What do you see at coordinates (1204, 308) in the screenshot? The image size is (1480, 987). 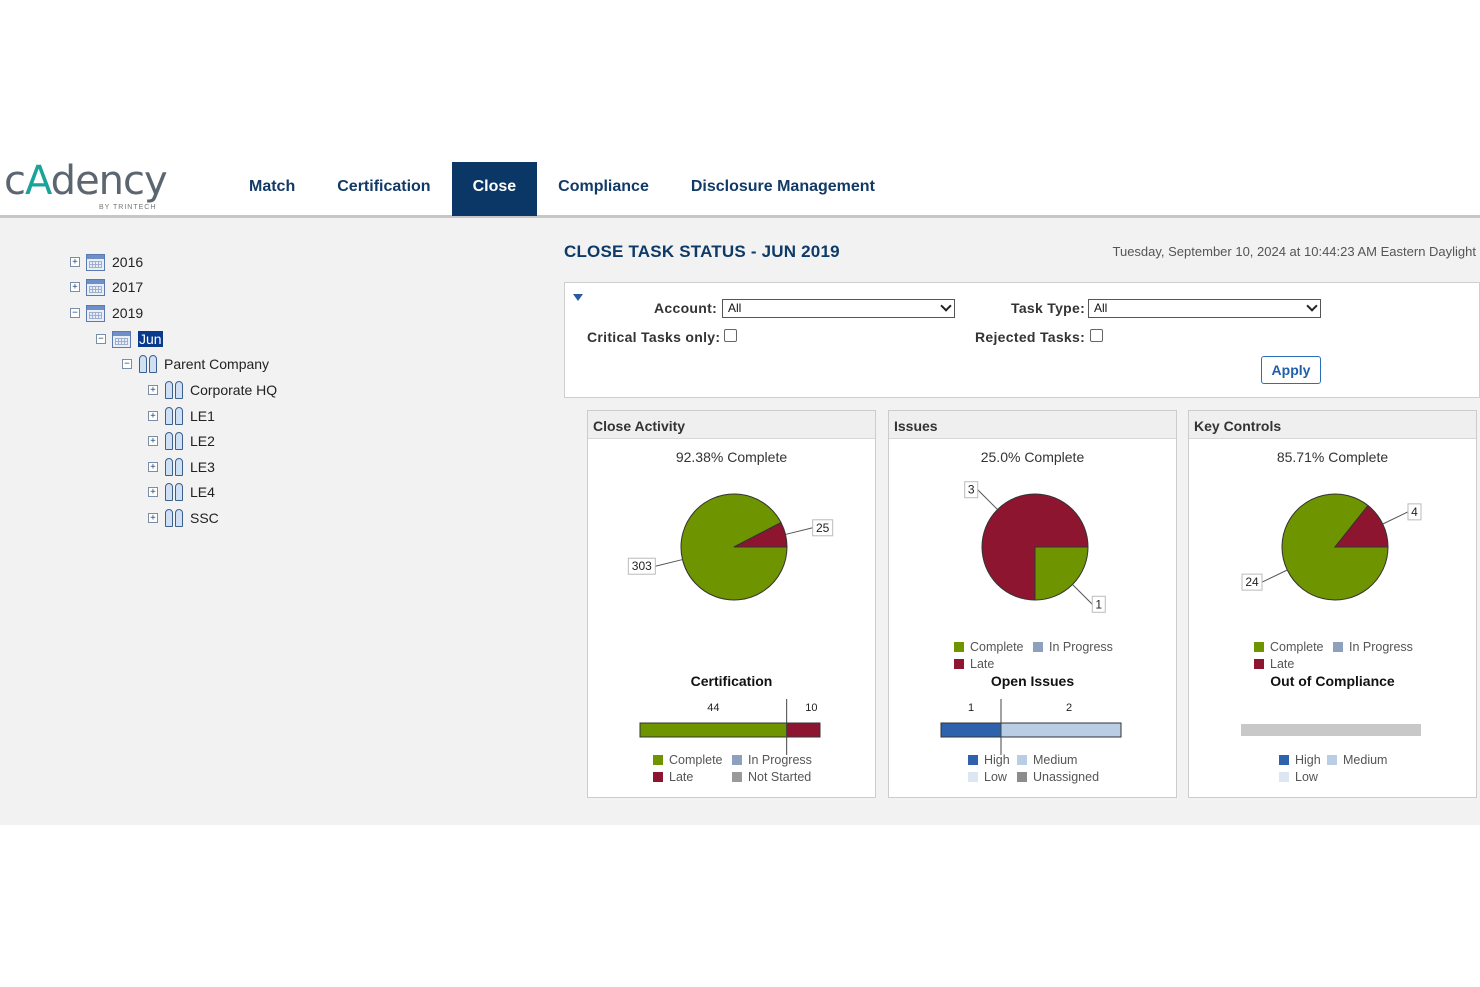 I see `task-type-select: All` at bounding box center [1204, 308].